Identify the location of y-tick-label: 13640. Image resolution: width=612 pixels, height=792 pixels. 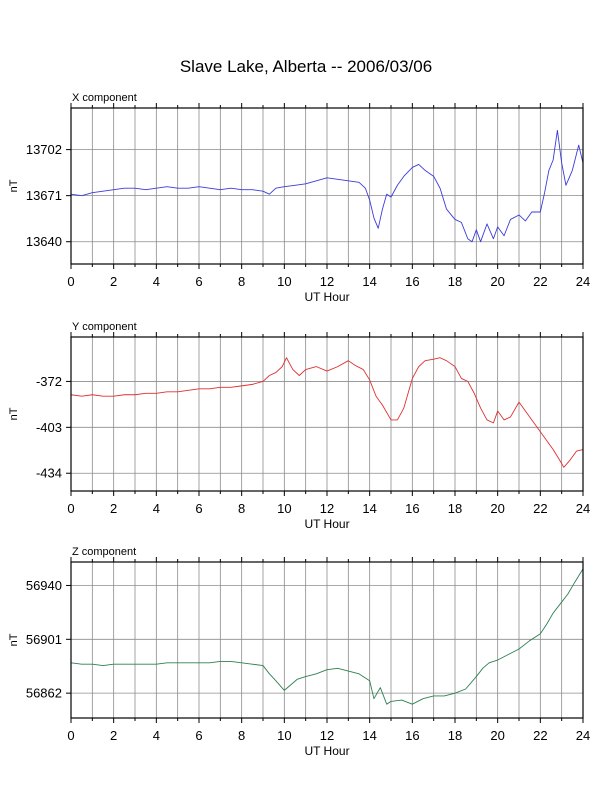
(44, 241).